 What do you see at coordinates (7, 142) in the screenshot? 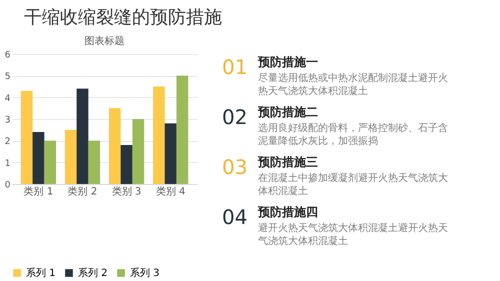
I see `y-tick-label: 2` at bounding box center [7, 142].